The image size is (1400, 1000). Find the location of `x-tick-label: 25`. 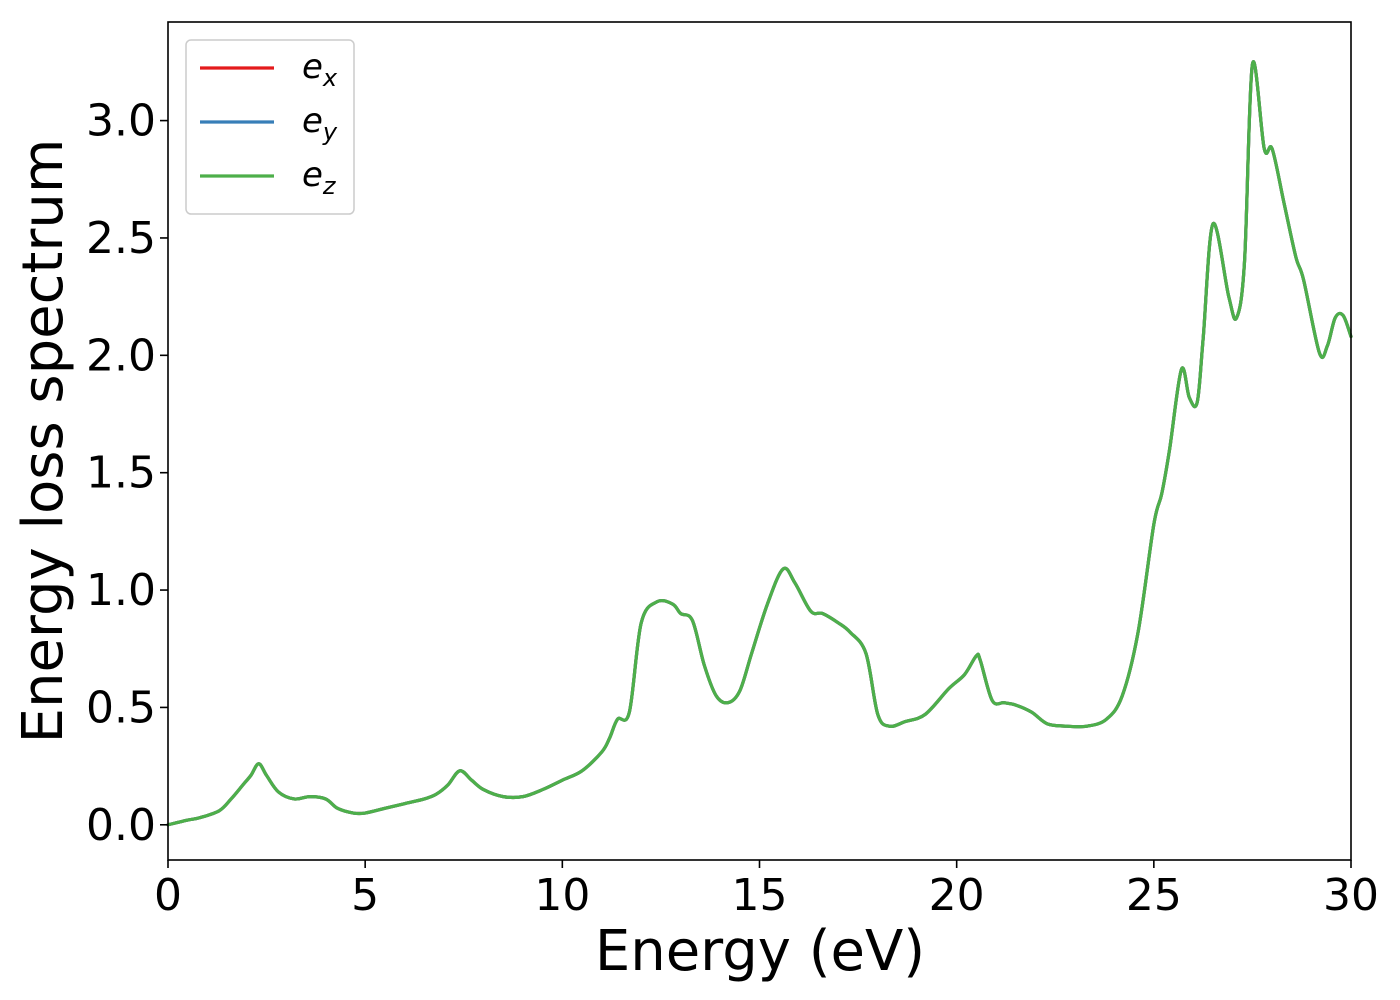

x-tick-label: 25 is located at coordinates (1154, 895).